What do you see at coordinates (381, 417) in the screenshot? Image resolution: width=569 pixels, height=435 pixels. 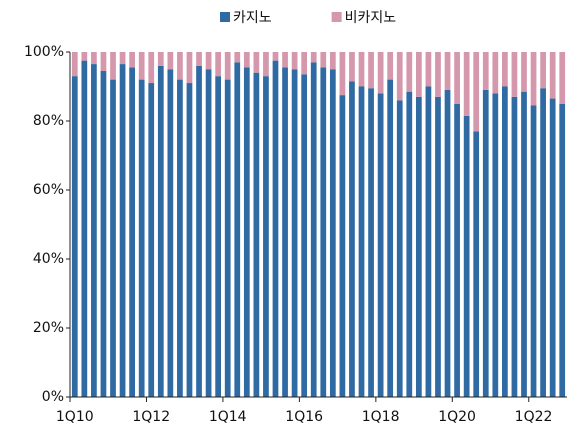 I see `x-tick-label: 1Q18` at bounding box center [381, 417].